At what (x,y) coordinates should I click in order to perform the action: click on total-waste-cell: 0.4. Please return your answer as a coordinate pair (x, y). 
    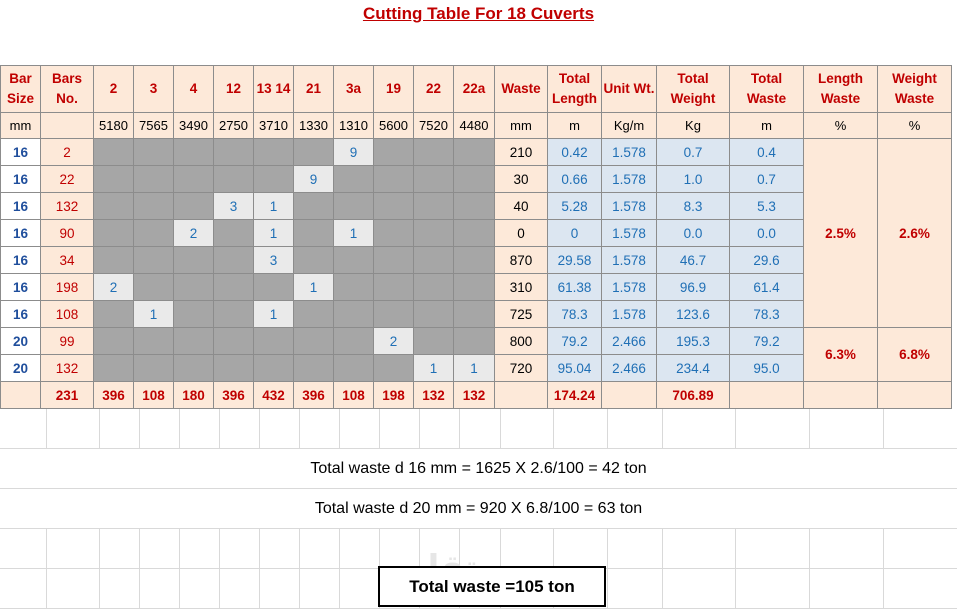
    Looking at the image, I should click on (766, 152).